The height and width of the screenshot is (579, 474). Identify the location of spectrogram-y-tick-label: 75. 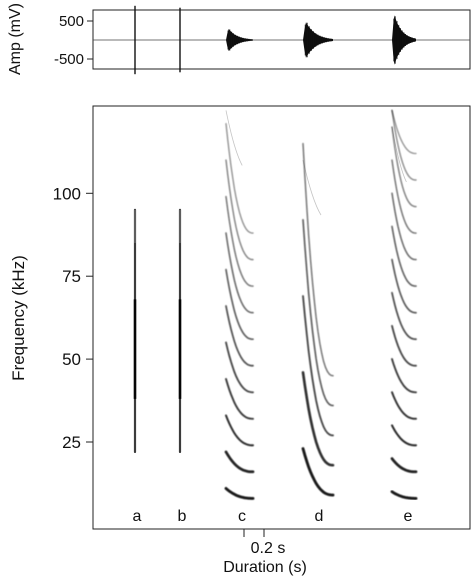
(71, 276).